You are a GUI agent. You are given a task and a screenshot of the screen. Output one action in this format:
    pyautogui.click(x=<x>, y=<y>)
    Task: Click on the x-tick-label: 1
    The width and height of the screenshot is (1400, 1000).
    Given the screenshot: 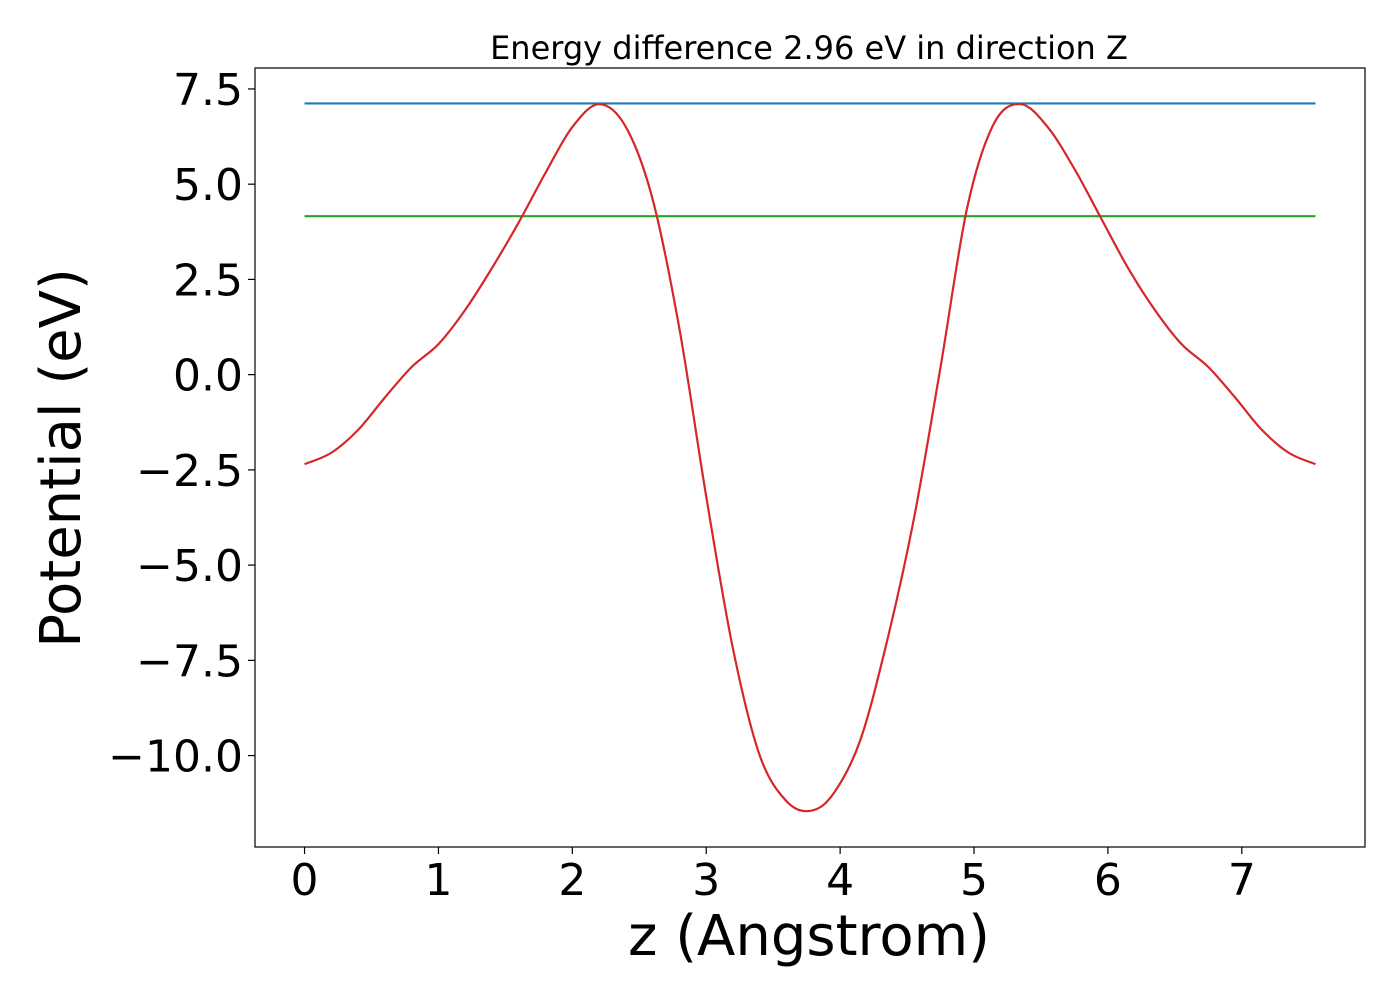 What is the action you would take?
    pyautogui.click(x=438, y=880)
    